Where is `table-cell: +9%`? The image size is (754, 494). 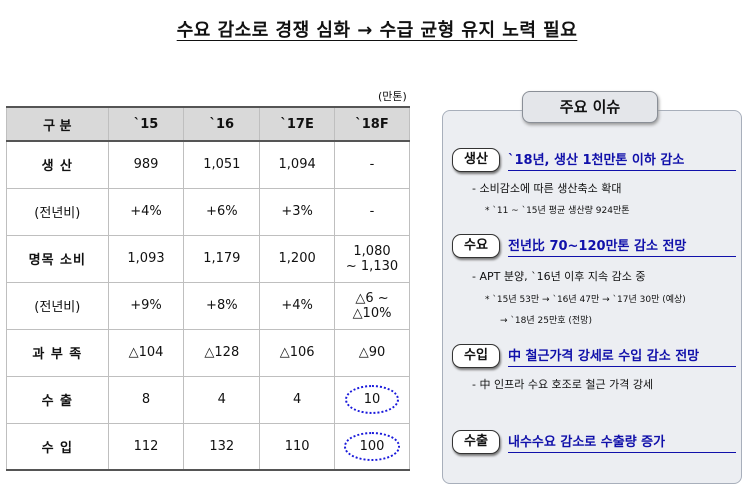
table-cell: +9% is located at coordinates (146, 305).